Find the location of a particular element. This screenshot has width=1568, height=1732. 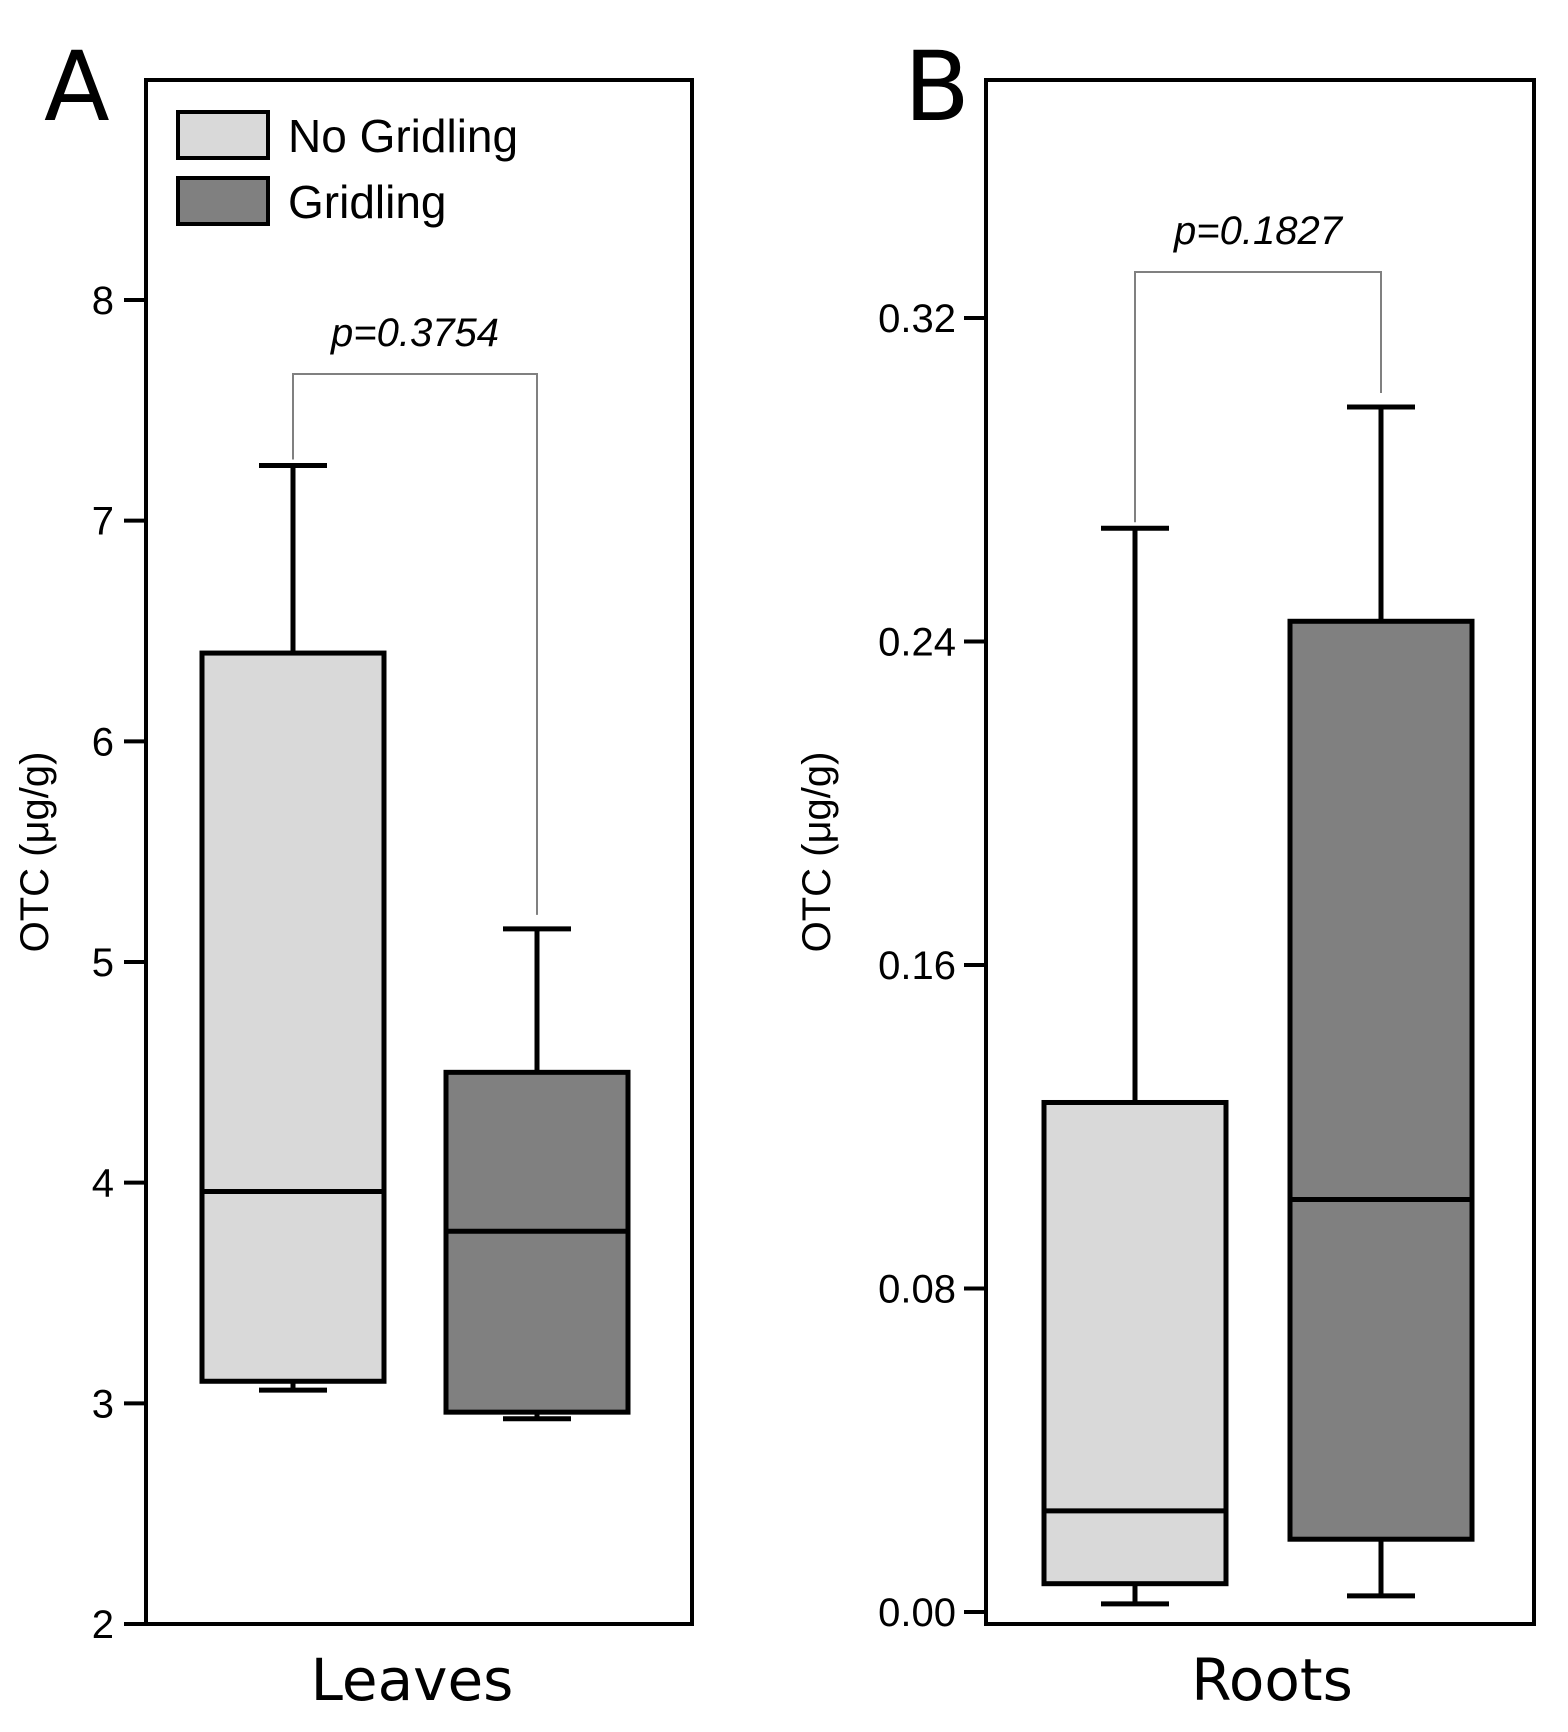

panel-b-y-axis: 0.00 0.08 0.16 0.24 0.32 is located at coordinates (932, 966).